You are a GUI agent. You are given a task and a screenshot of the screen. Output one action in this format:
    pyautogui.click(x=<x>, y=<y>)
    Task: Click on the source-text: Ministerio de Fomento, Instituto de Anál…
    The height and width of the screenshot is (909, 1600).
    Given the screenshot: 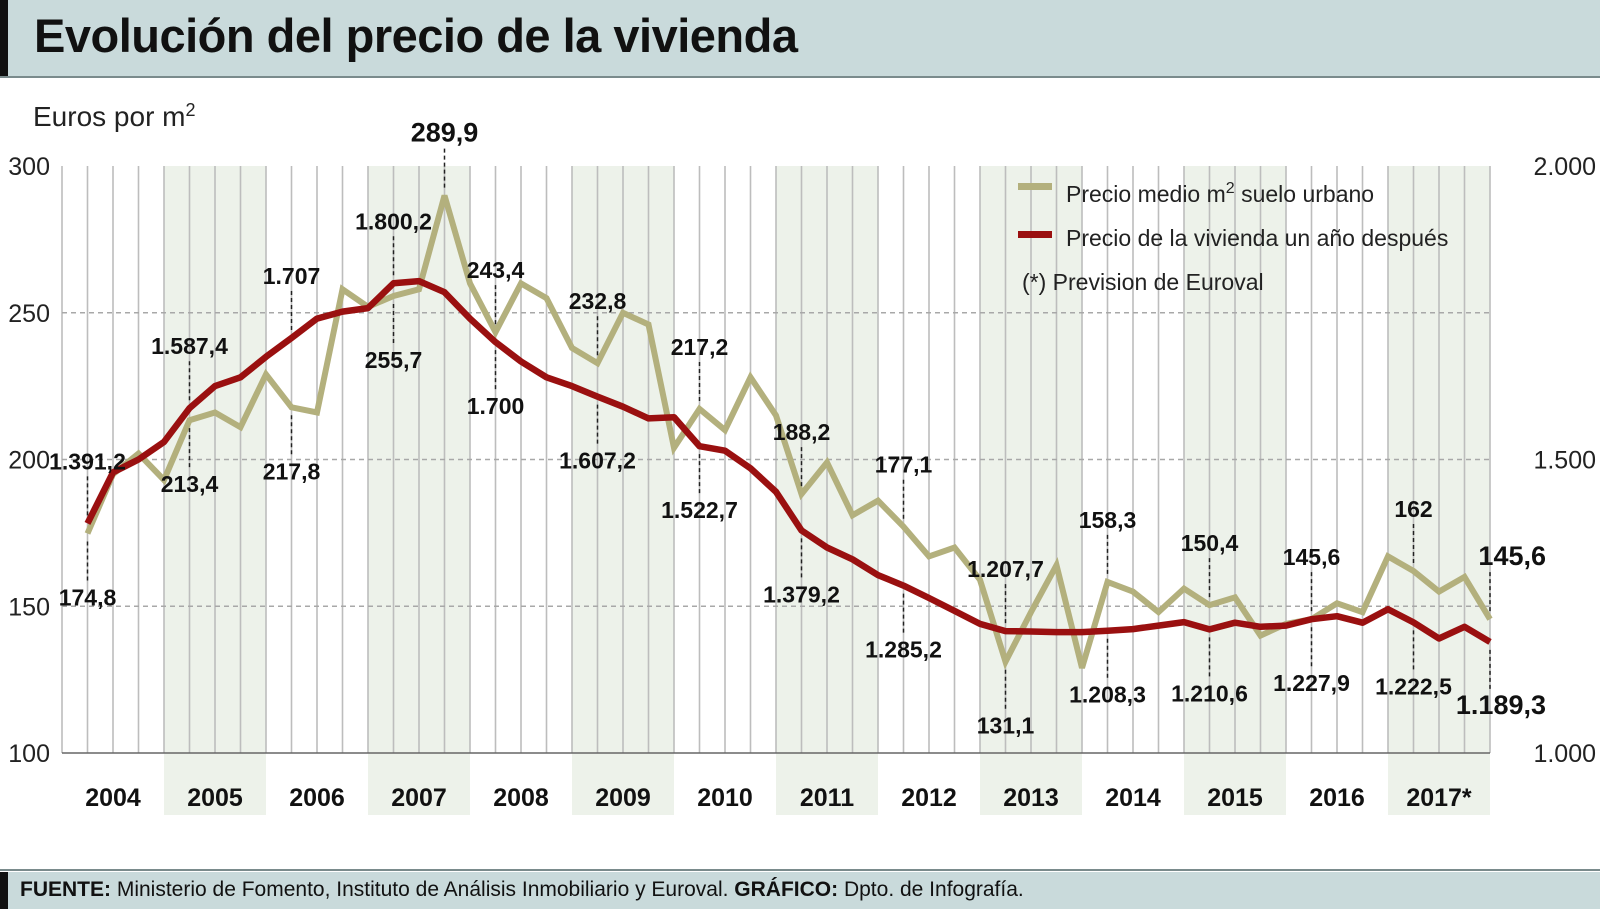 What is the action you would take?
    pyautogui.click(x=423, y=889)
    